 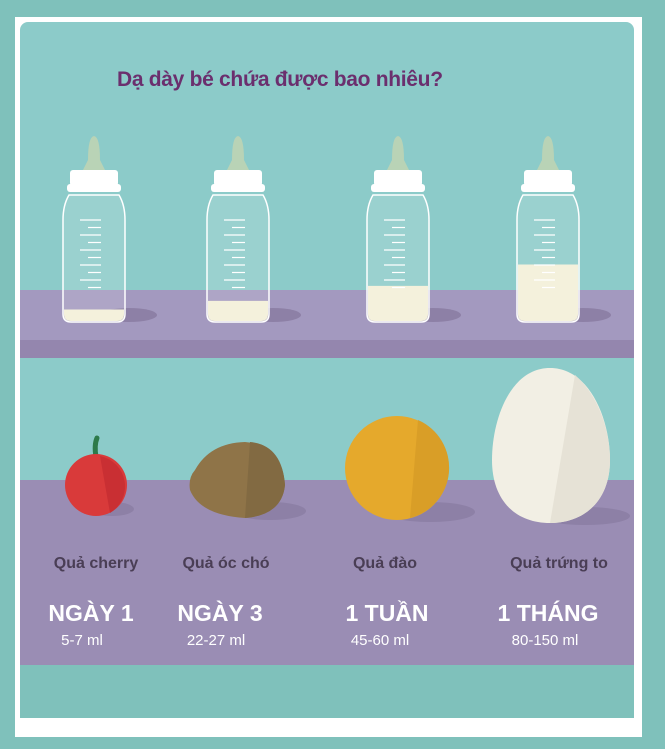 What do you see at coordinates (545, 640) in the screenshot?
I see `item-volume: 80-150 ml` at bounding box center [545, 640].